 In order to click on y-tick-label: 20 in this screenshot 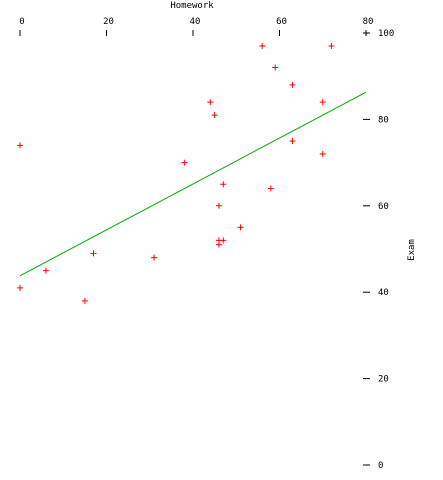, I will do `click(383, 380)`.